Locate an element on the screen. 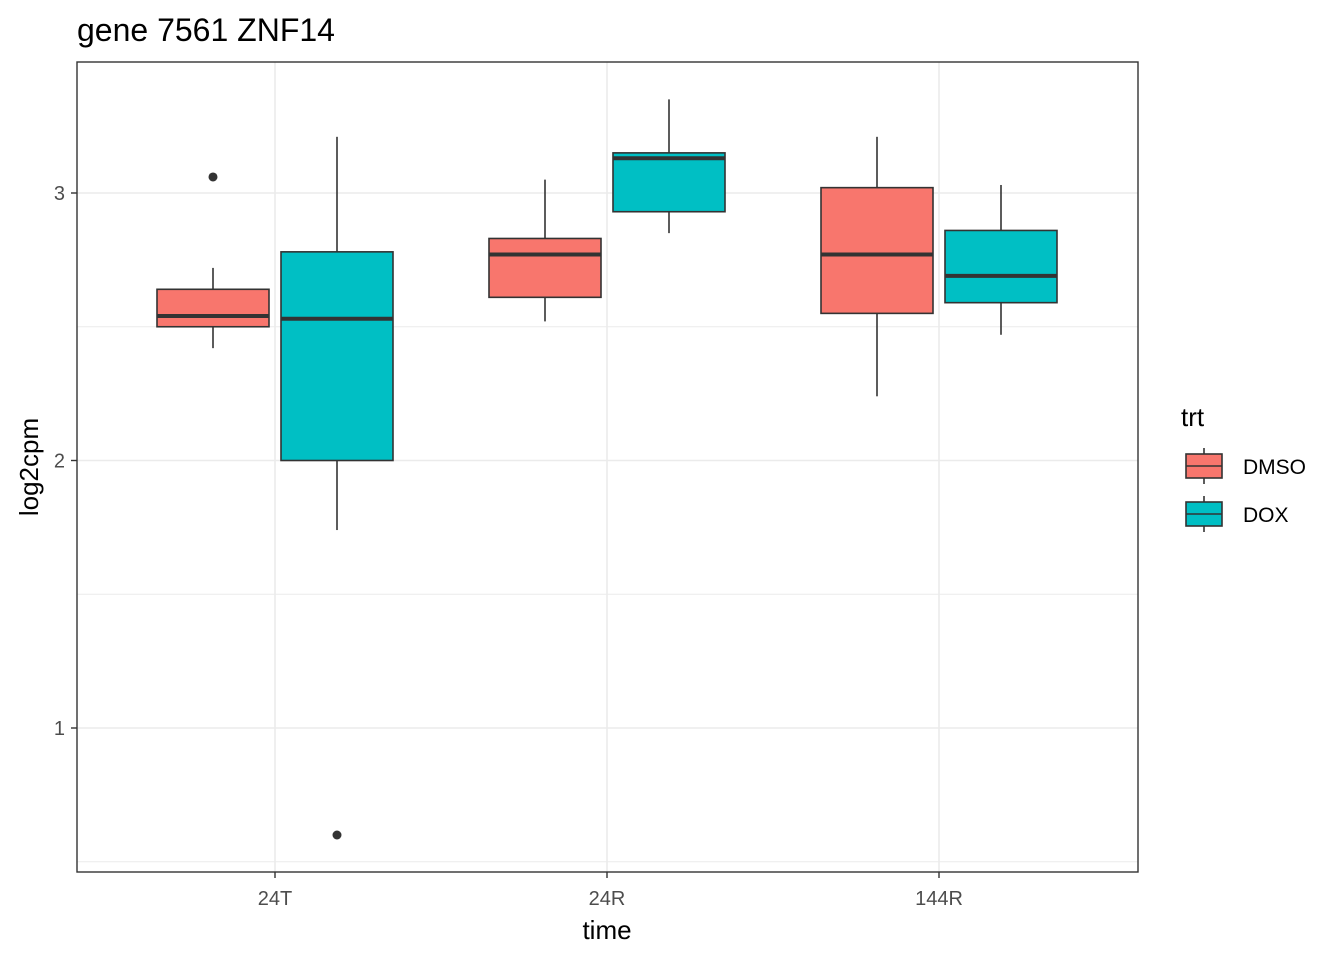 This screenshot has width=1344, height=960. y-axis-title: log2cpm is located at coordinates (29, 467).